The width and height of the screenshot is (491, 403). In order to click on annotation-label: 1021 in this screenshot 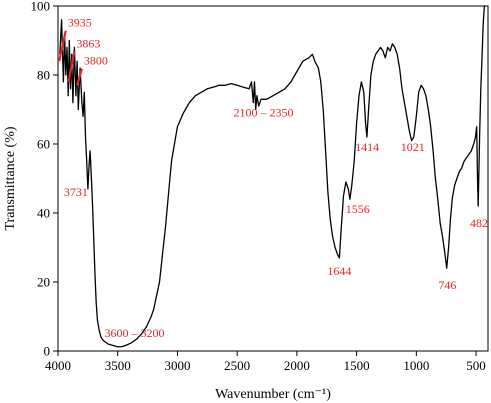, I will do `click(413, 147)`.